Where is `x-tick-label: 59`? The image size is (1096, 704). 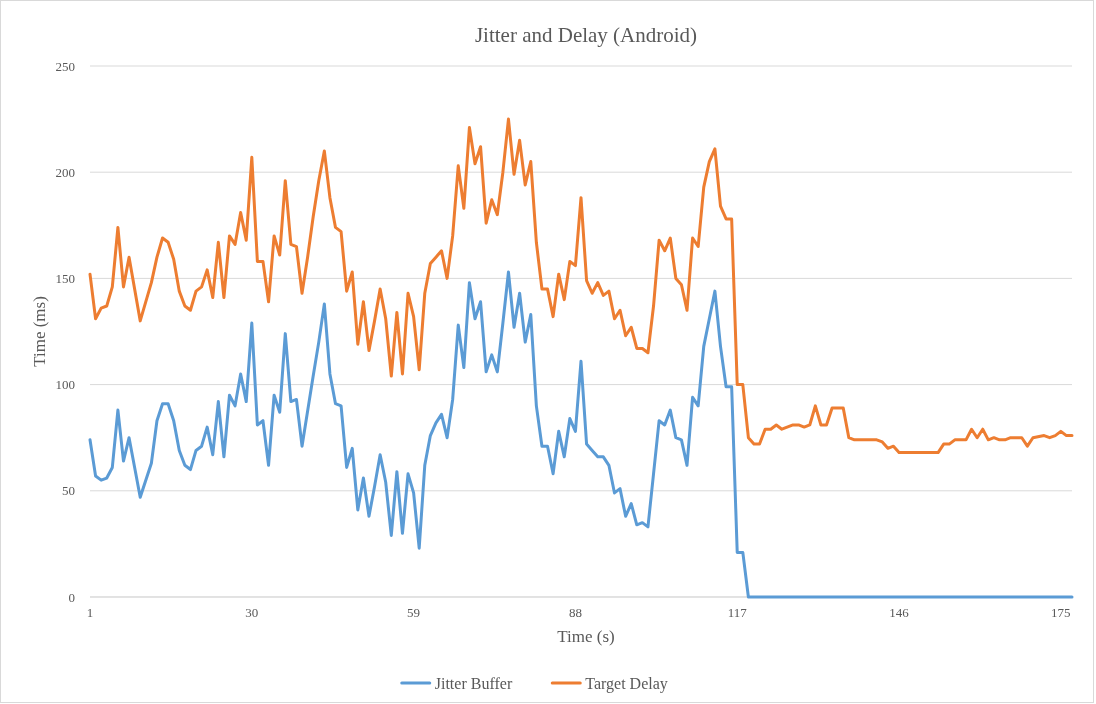
x-tick-label: 59 is located at coordinates (414, 612).